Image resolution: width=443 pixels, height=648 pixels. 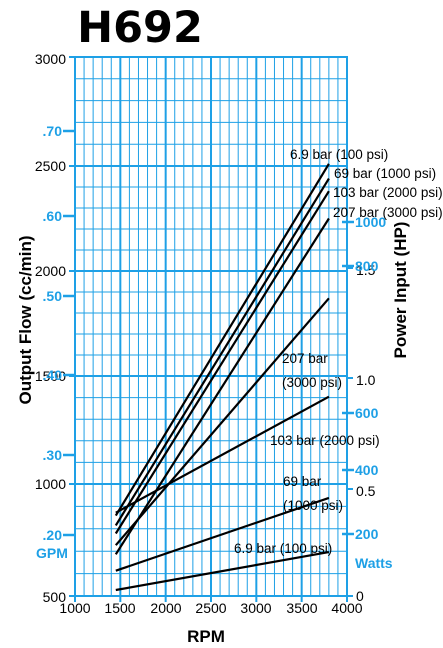 I want to click on ann-flow-207: 207 bar (3000 psi), so click(x=388, y=212).